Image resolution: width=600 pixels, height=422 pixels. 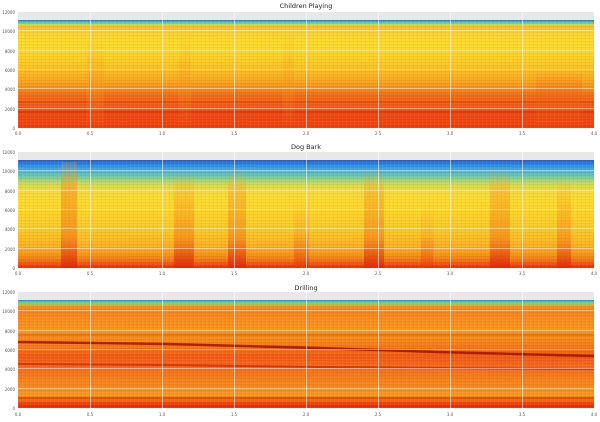 What do you see at coordinates (306, 147) in the screenshot?
I see `chart-title: Dog Bark` at bounding box center [306, 147].